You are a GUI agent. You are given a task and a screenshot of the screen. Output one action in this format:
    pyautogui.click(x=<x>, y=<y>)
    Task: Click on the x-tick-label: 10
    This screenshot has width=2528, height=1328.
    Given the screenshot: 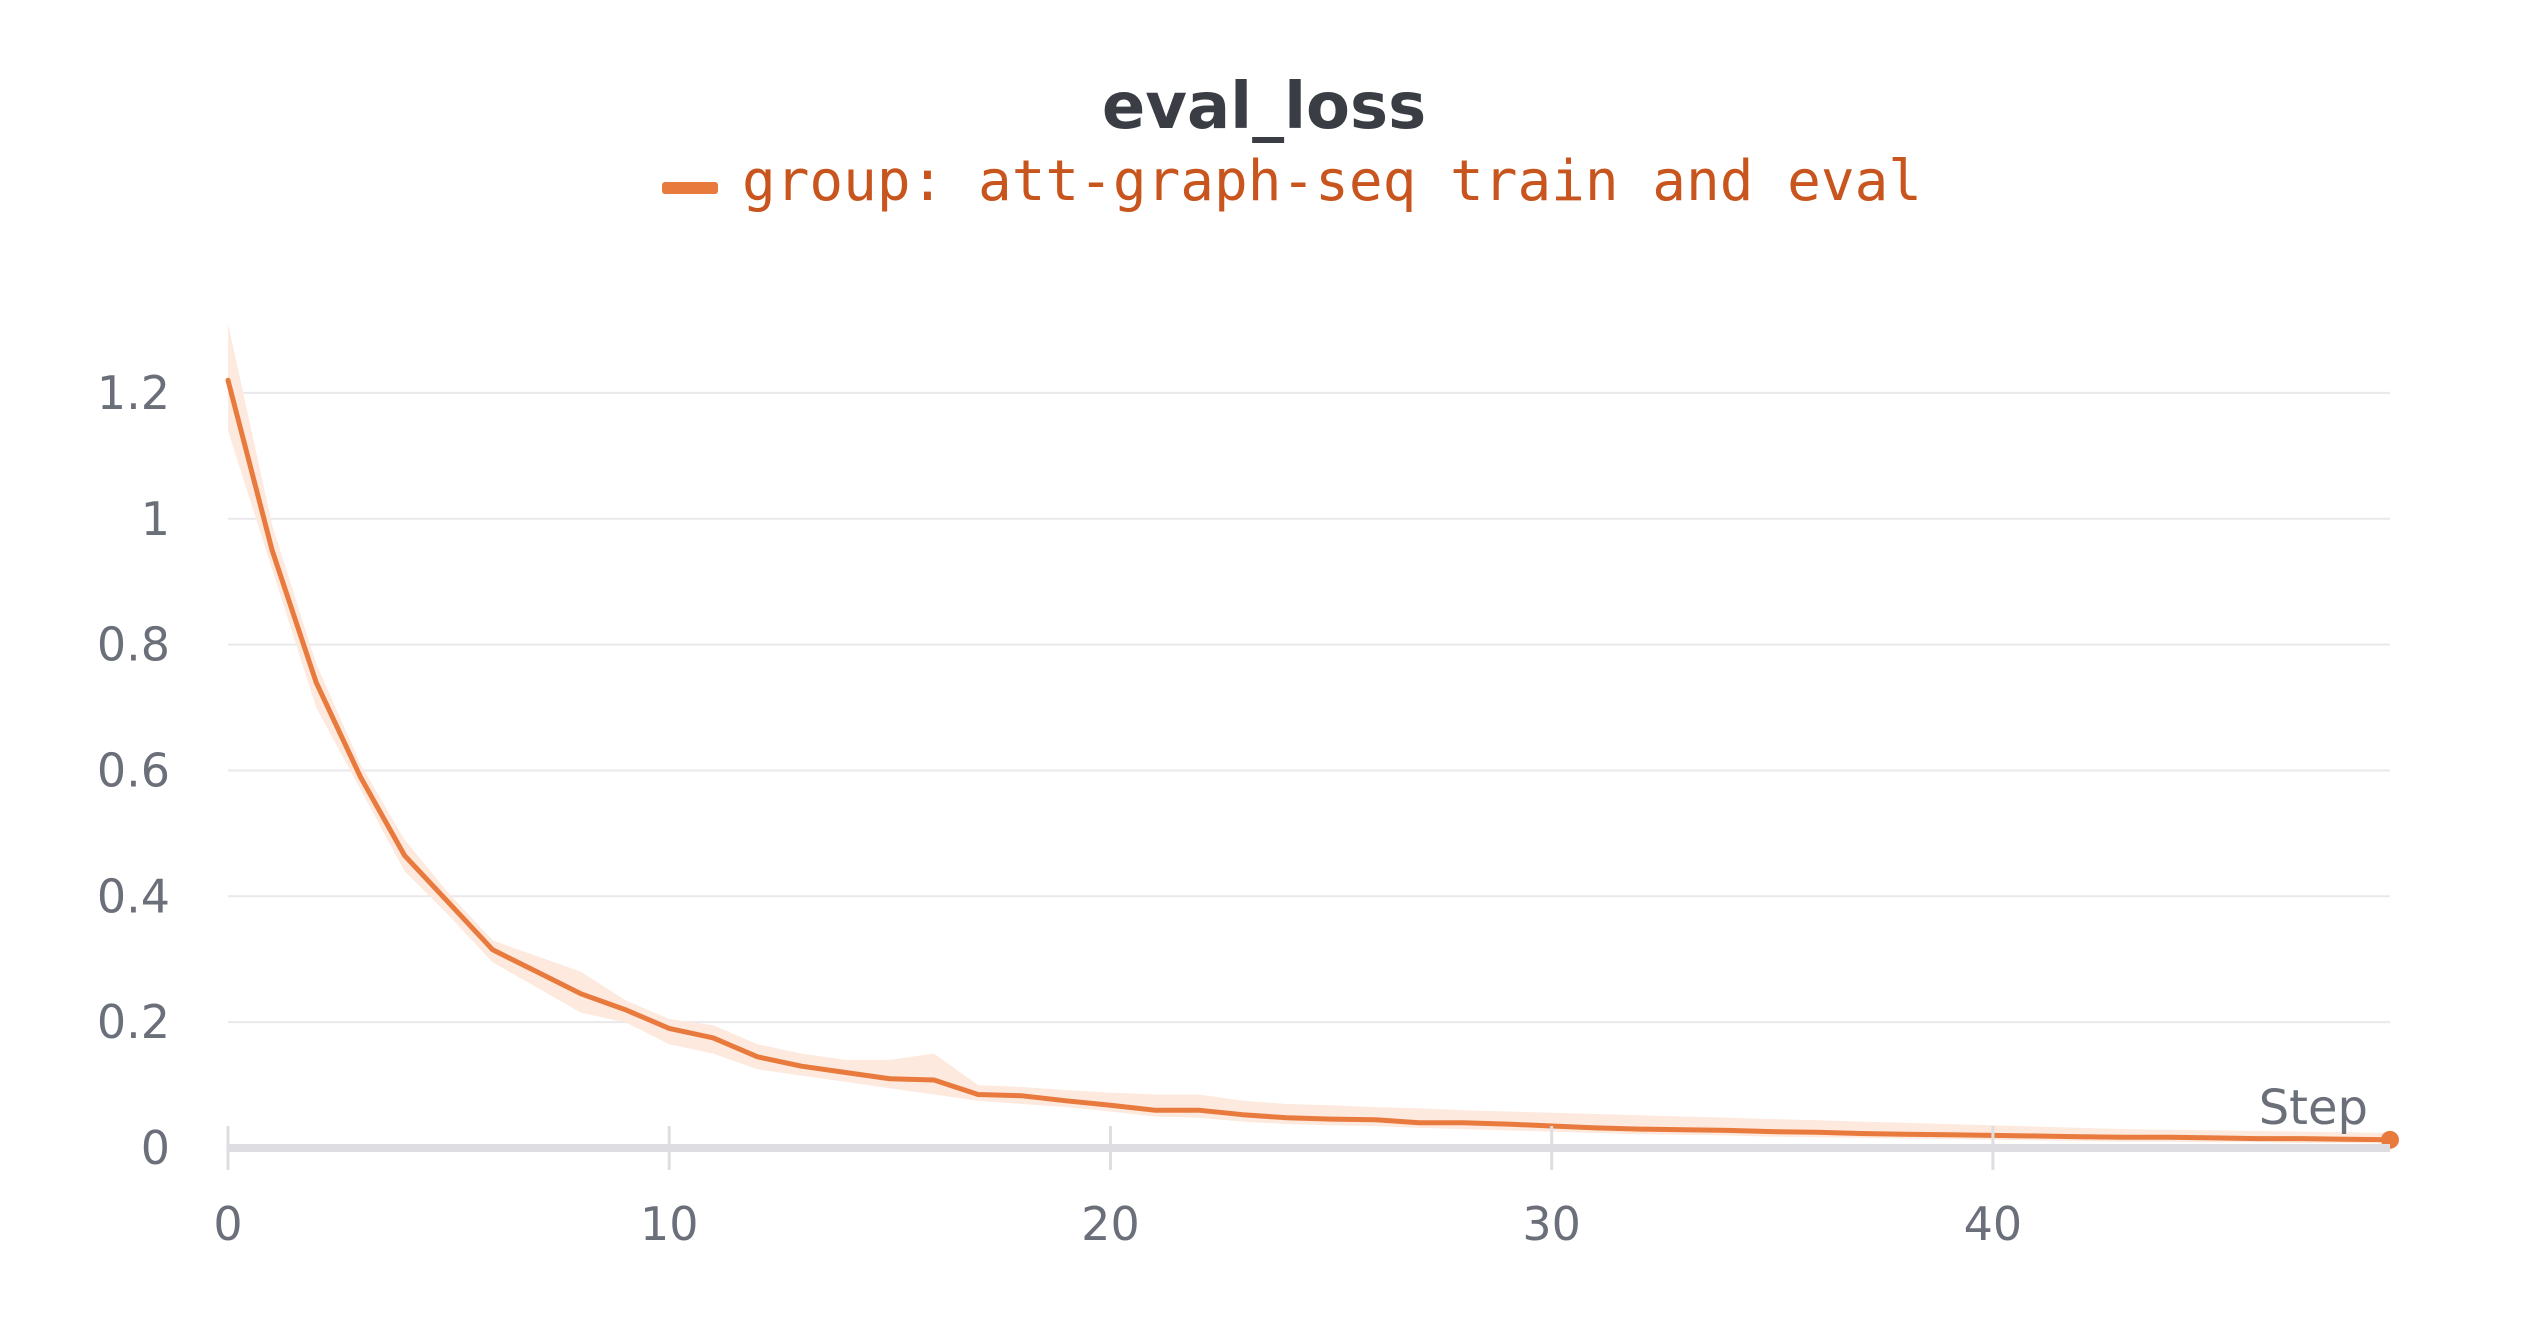 What is the action you would take?
    pyautogui.click(x=669, y=1224)
    